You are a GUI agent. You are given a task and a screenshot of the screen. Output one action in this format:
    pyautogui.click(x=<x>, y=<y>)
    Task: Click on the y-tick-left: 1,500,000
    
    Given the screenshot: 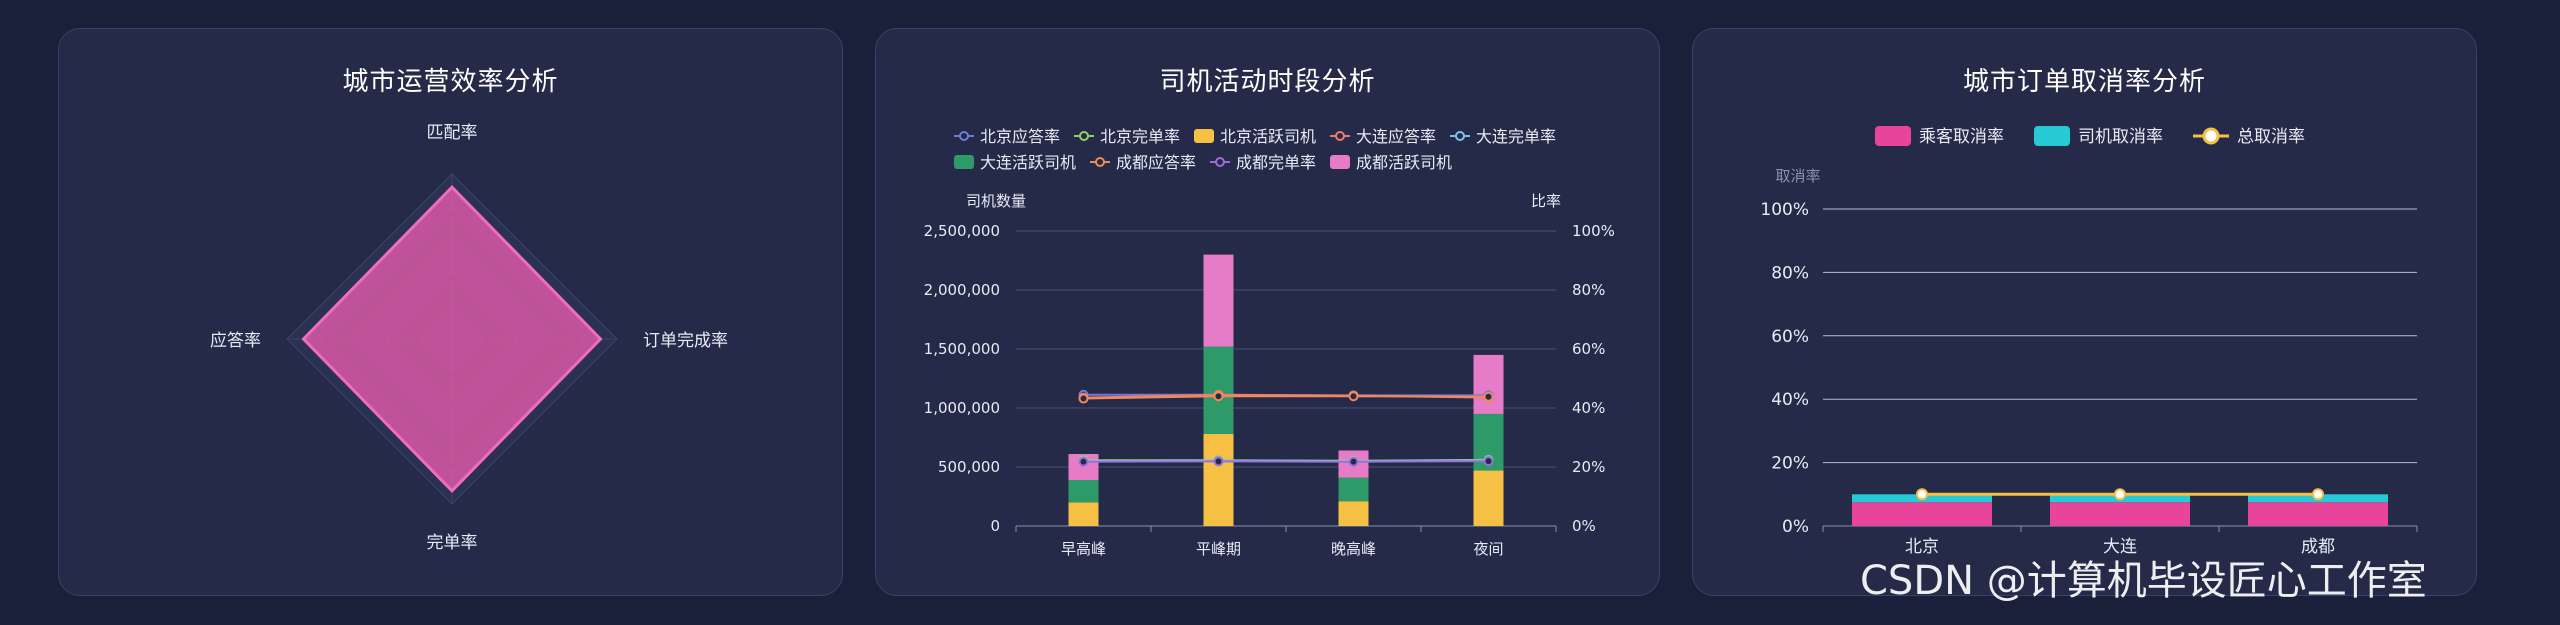 What is the action you would take?
    pyautogui.click(x=962, y=349)
    